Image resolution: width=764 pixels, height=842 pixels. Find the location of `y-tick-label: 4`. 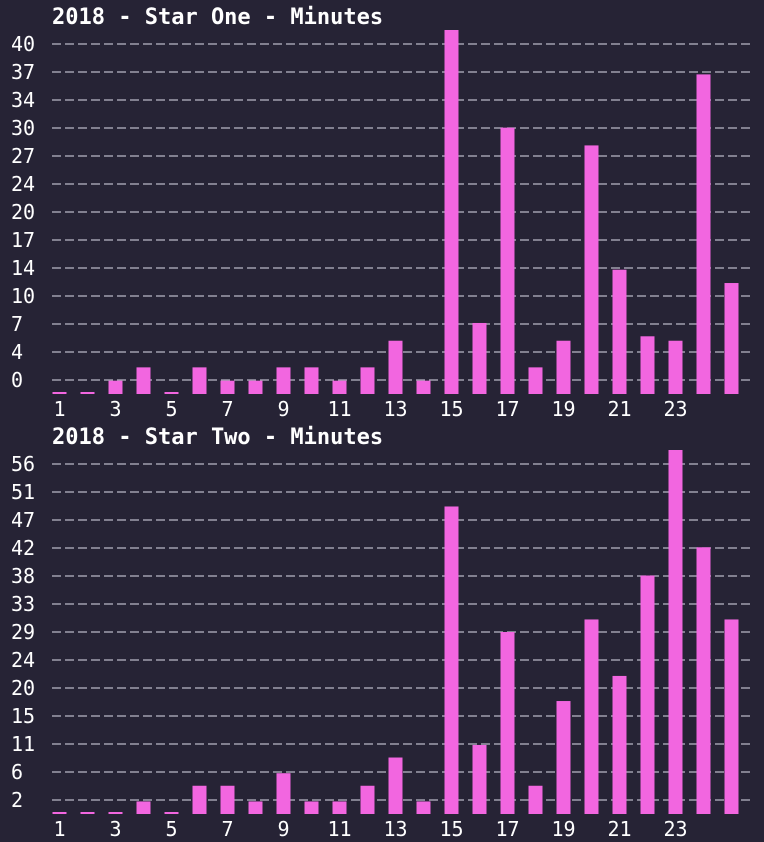

y-tick-label: 4 is located at coordinates (17, 352).